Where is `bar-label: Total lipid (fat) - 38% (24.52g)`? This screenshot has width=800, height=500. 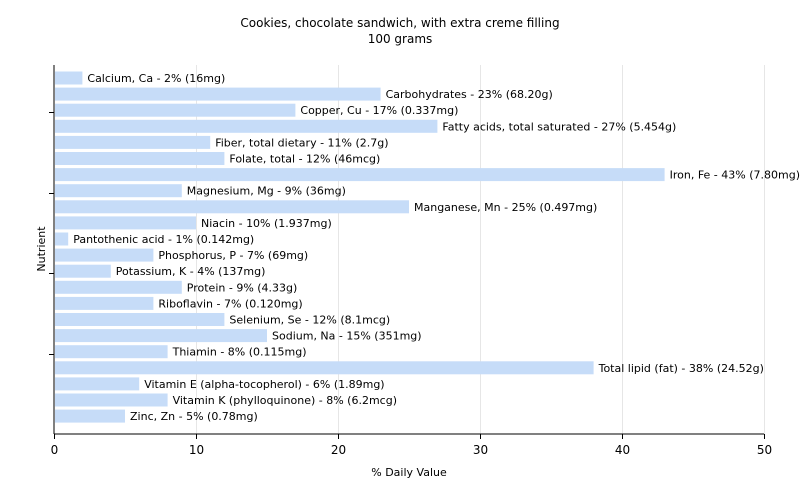
bar-label: Total lipid (fat) - 38% (24.52g) is located at coordinates (681, 368).